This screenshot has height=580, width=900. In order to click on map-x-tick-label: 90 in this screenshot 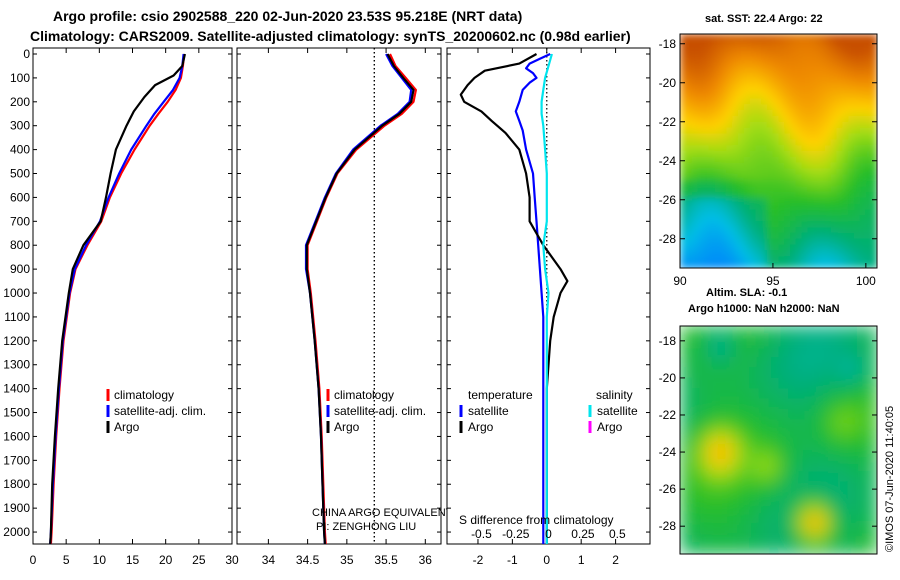, I will do `click(680, 281)`.